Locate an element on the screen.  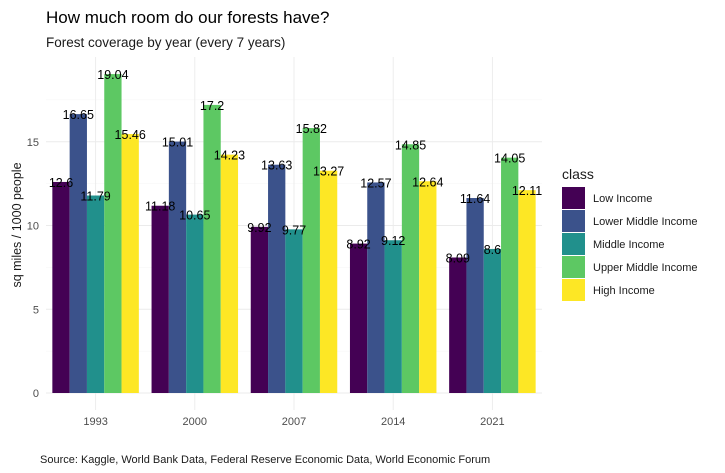
data-label: 9.12 is located at coordinates (393, 241).